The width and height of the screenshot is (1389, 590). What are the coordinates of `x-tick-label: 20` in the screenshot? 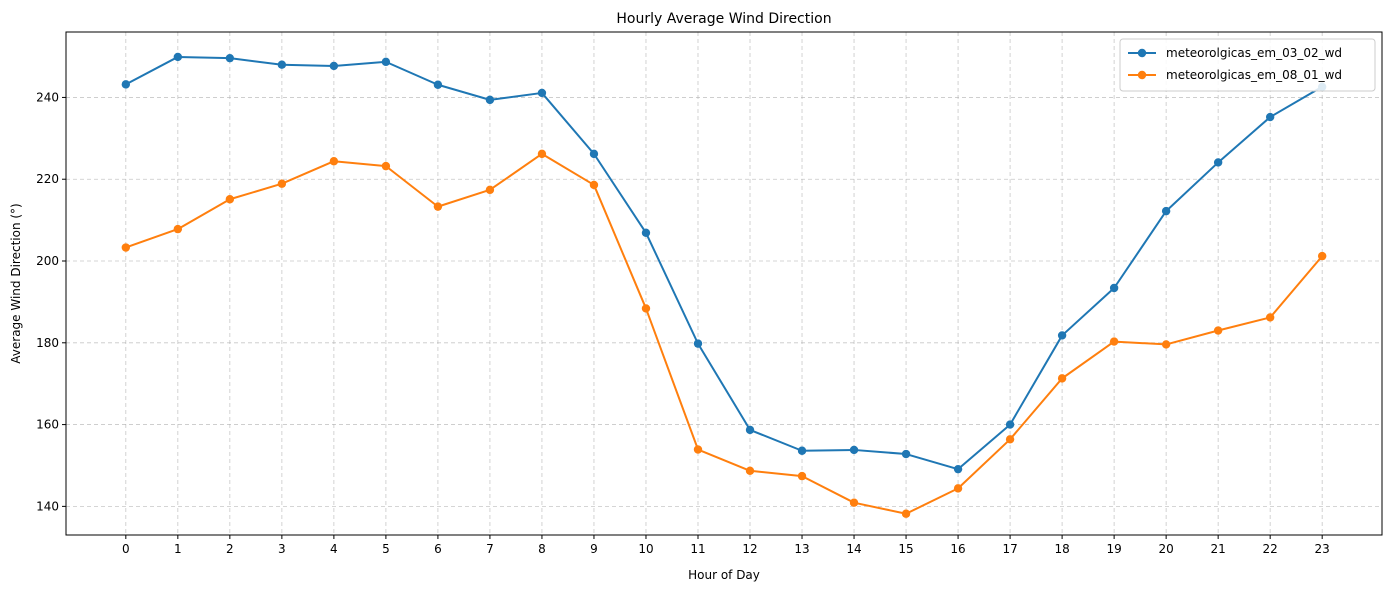 It's located at (1165, 549).